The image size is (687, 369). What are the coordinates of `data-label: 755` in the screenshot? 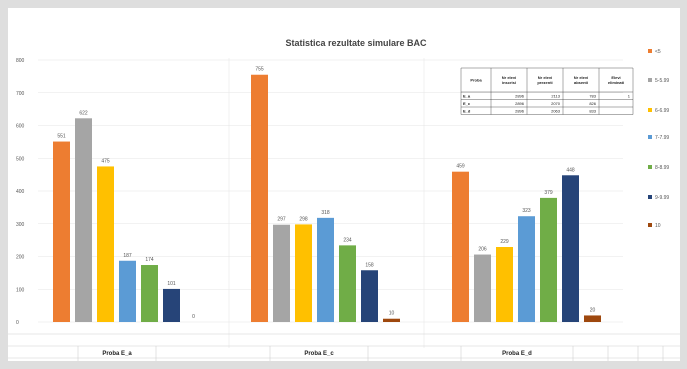 It's located at (259, 70).